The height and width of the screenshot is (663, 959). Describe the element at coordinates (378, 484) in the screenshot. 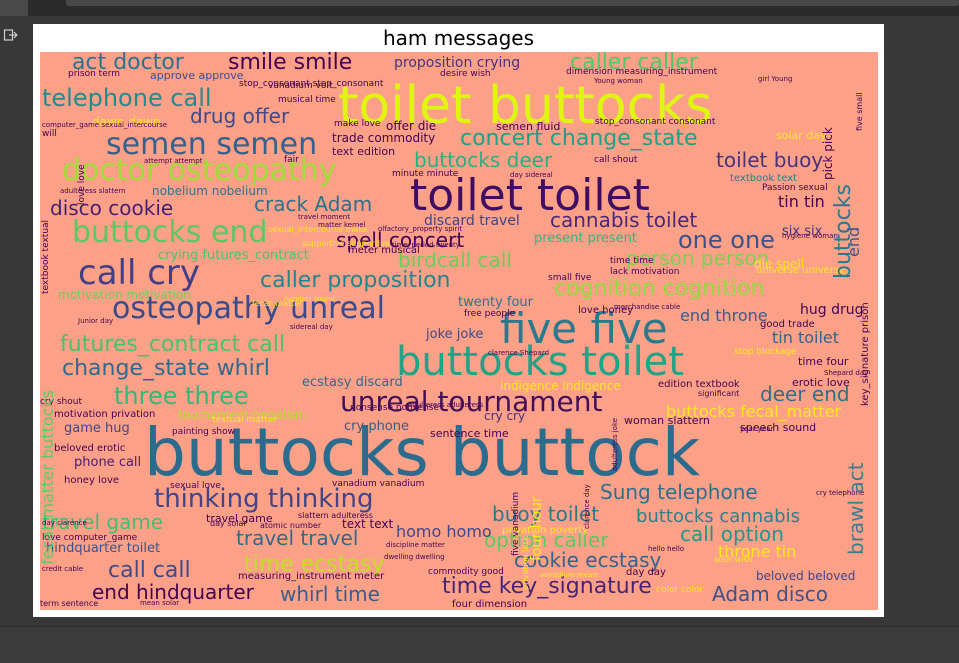

I see `cloud-word: vanadium vanadium` at that location.